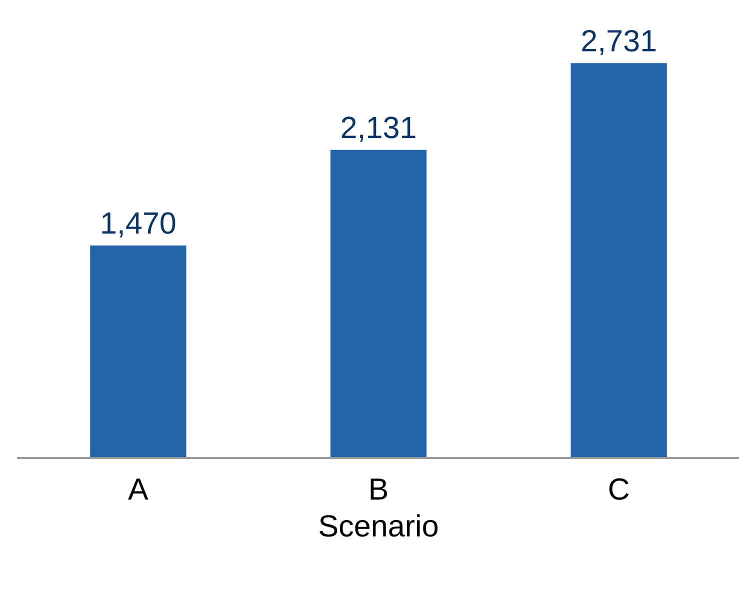  What do you see at coordinates (138, 489) in the screenshot?
I see `x-tick-label: A` at bounding box center [138, 489].